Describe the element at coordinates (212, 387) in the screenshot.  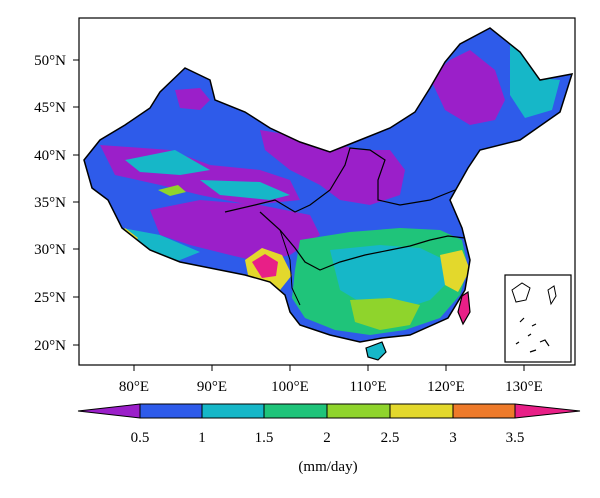
I see `lon-tick-label: 90°E` at that location.